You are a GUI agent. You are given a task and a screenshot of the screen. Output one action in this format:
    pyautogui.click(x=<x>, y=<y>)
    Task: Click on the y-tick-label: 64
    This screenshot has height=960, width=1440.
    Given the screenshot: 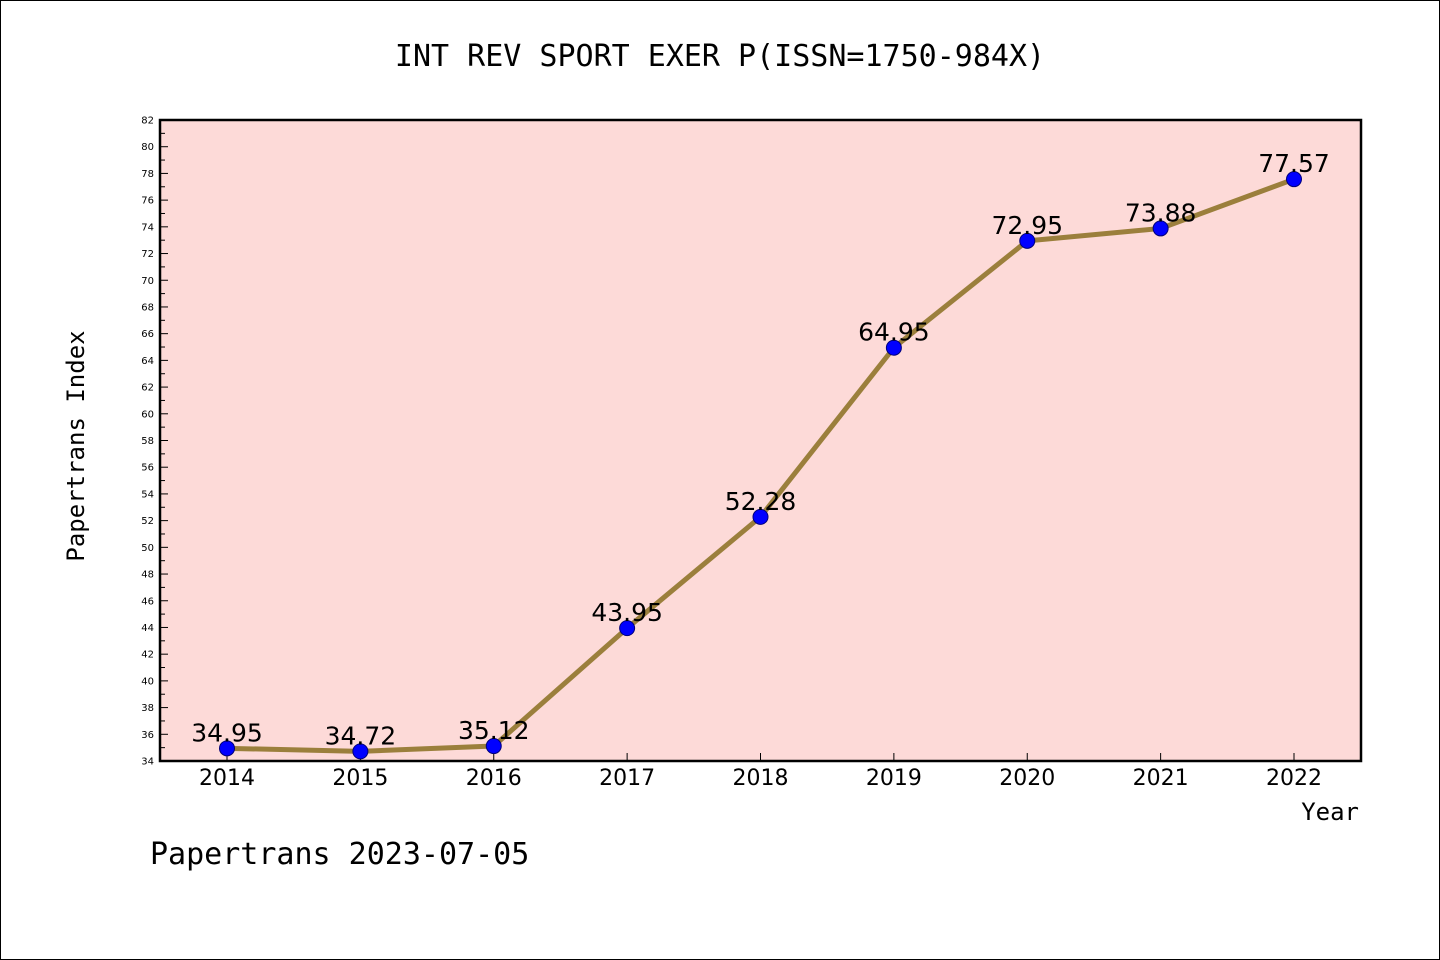 What is the action you would take?
    pyautogui.click(x=147, y=361)
    